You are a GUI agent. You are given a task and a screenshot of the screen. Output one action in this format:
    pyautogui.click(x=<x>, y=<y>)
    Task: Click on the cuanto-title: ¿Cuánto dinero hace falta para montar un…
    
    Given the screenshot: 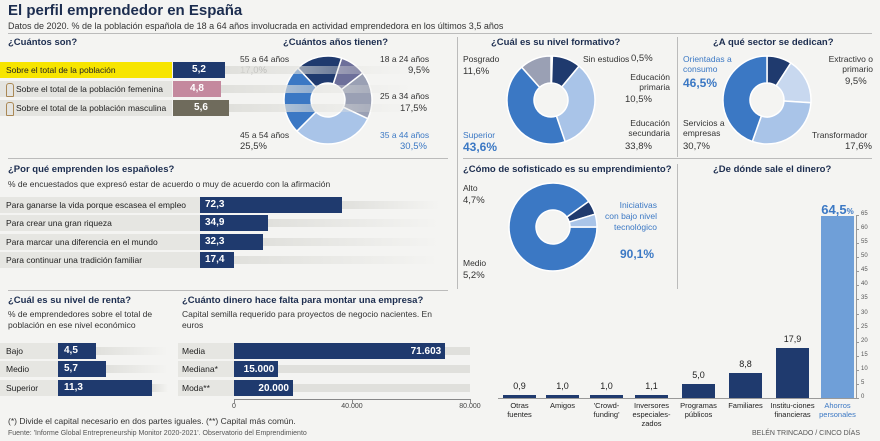 What is the action you would take?
    pyautogui.click(x=303, y=300)
    